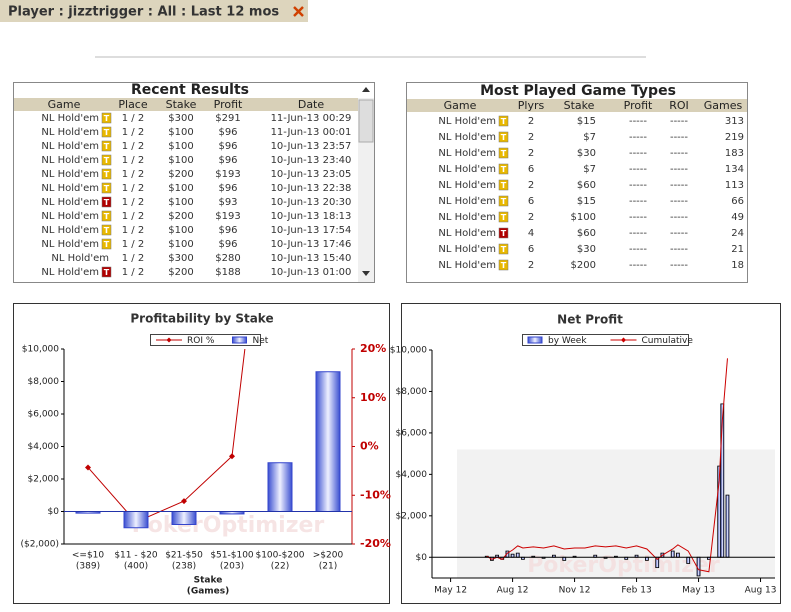 Image resolution: width=791 pixels, height=612 pixels. I want to click on most-played-title: Most Played Game Types, so click(578, 91).